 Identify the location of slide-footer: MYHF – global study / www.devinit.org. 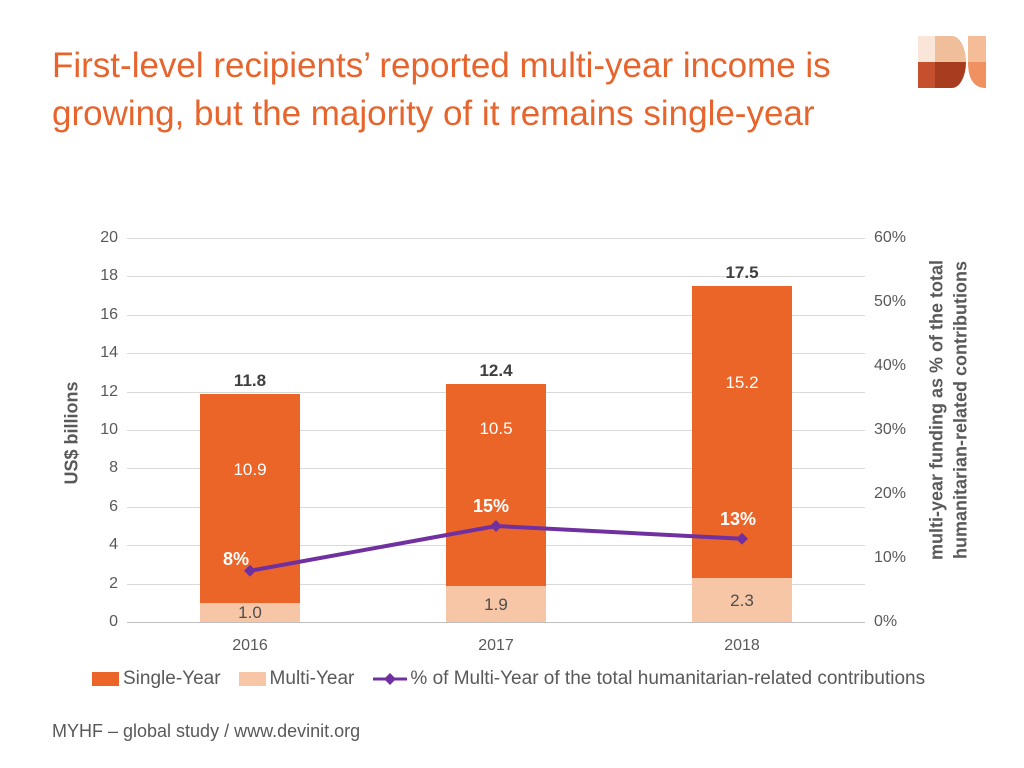
(206, 731).